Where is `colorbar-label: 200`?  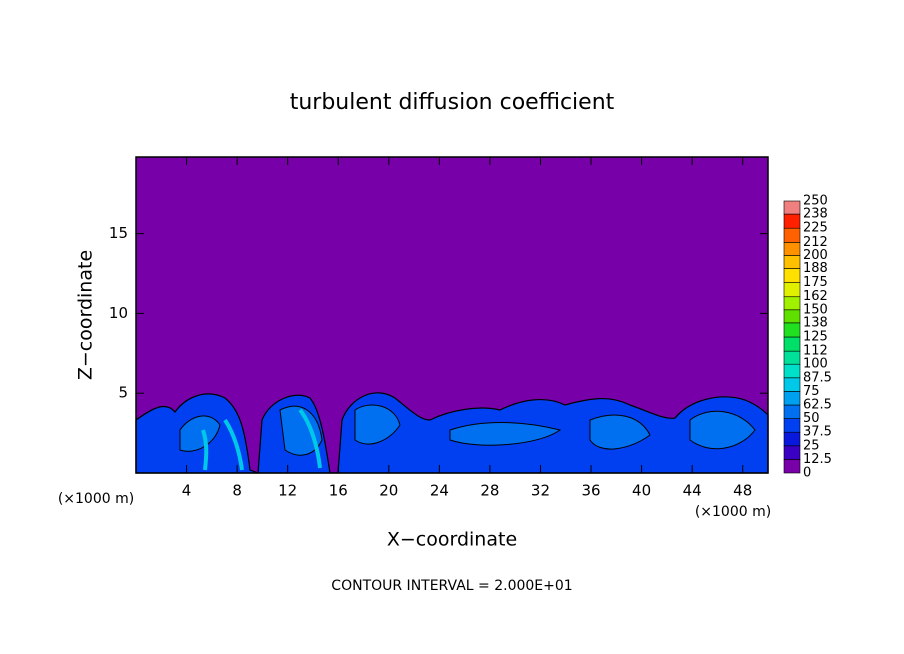 colorbar-label: 200 is located at coordinates (815, 255).